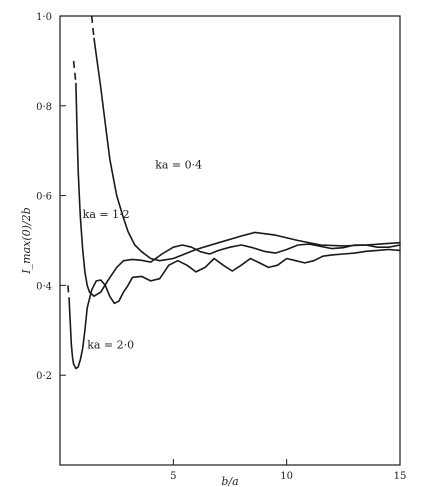  What do you see at coordinates (106, 214) in the screenshot?
I see `series-label-ka-1-2: ka = 1·2` at bounding box center [106, 214].